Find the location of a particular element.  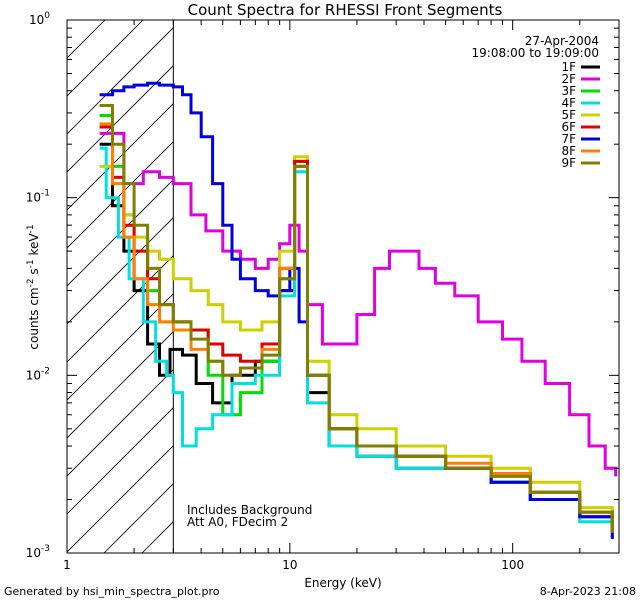

y-tick-label: 10⁻¹ is located at coordinates (38, 197).